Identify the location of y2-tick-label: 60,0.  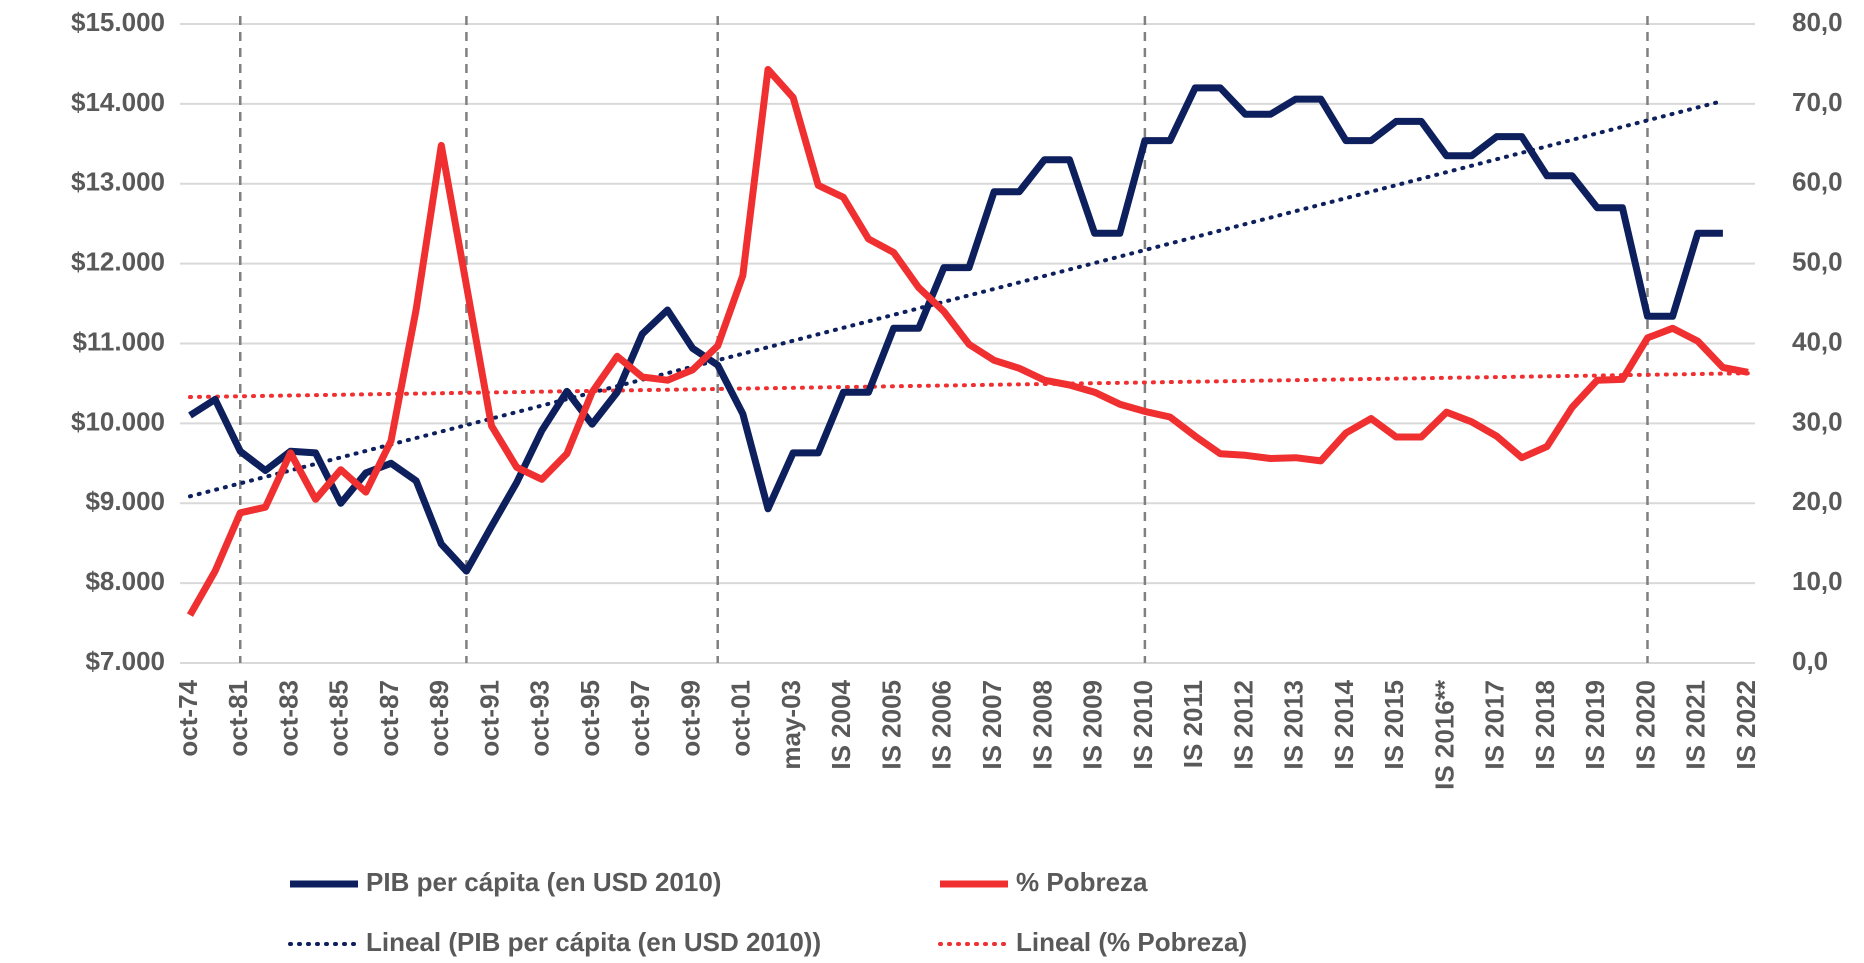
(1817, 182).